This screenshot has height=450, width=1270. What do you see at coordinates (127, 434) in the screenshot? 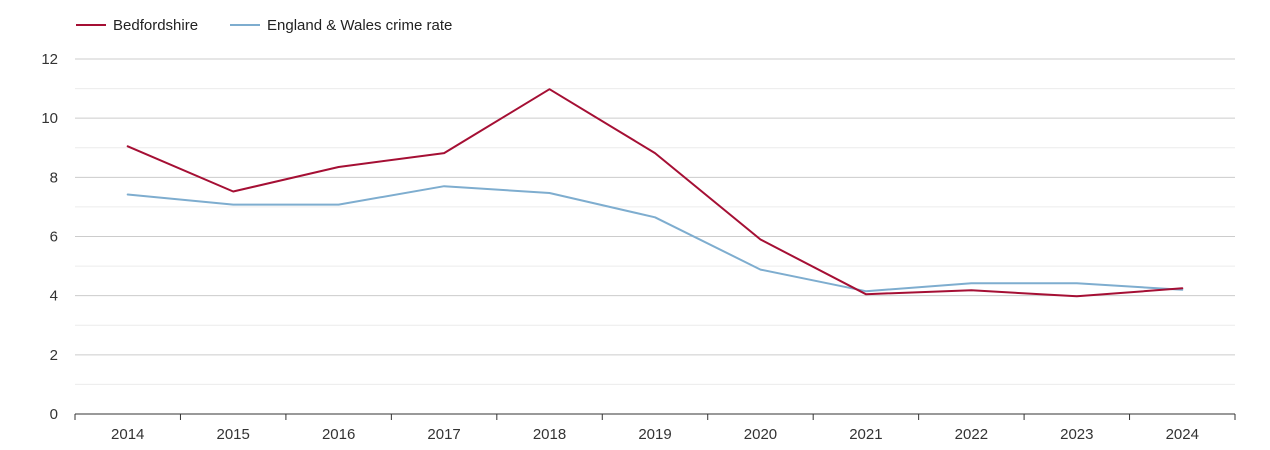
I see `x-tick-label: 2014` at bounding box center [127, 434].